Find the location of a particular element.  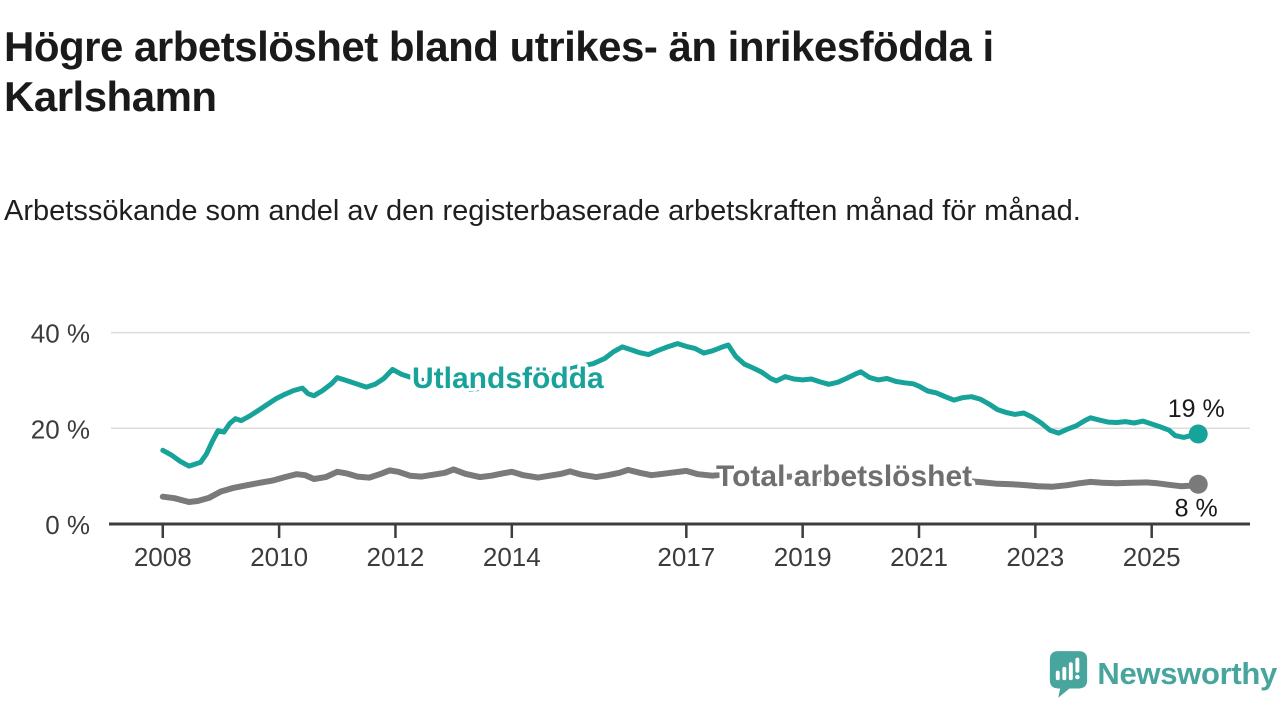

y-tick-label: 40 % is located at coordinates (60, 334).